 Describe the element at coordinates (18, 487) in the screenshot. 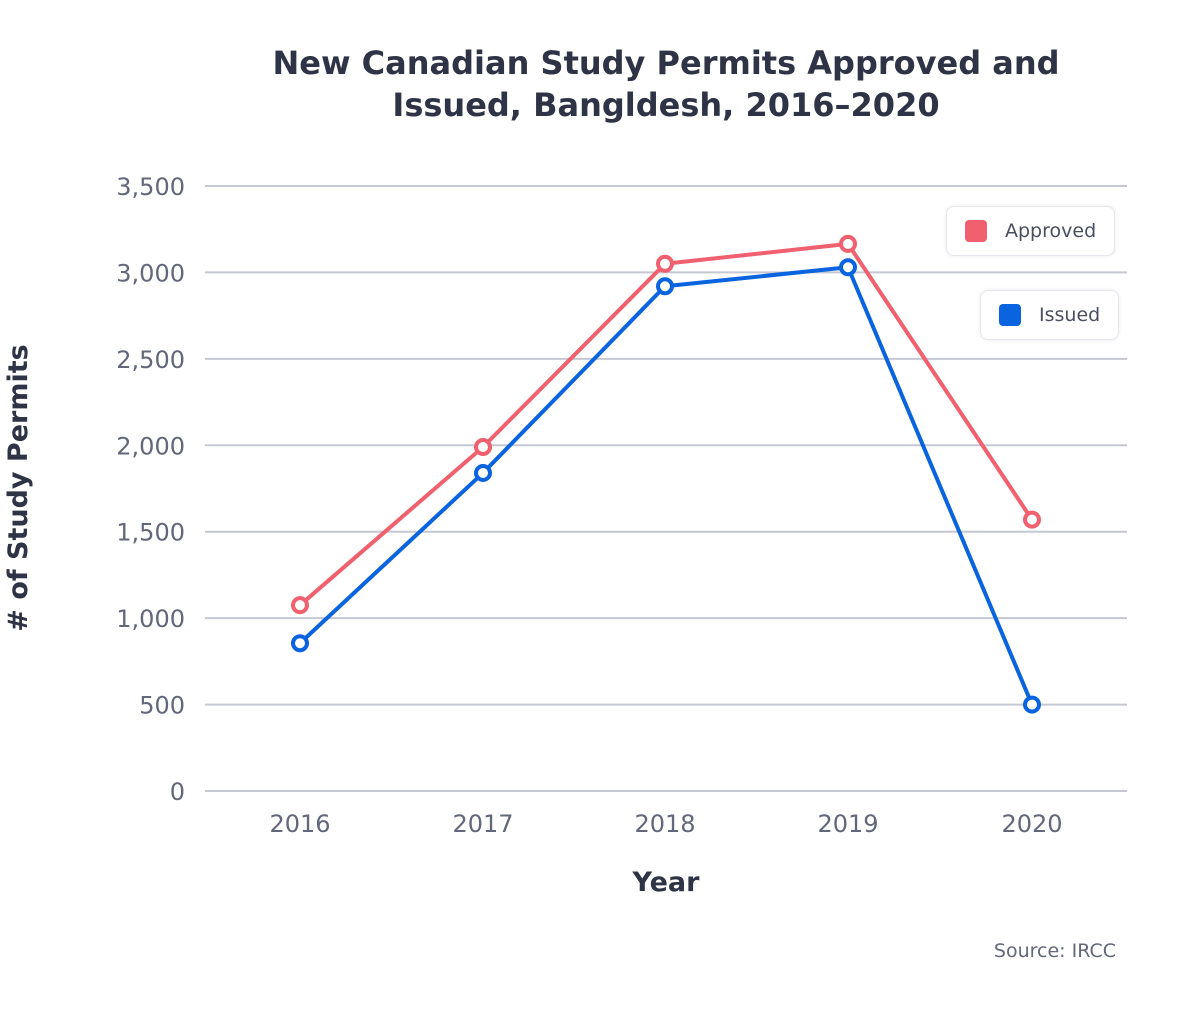

I see `y-axis-label: # of Study Permits` at that location.